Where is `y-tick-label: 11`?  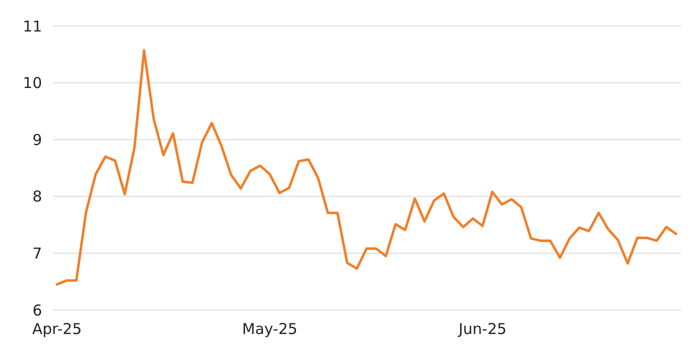
y-tick-label: 11 is located at coordinates (32, 26).